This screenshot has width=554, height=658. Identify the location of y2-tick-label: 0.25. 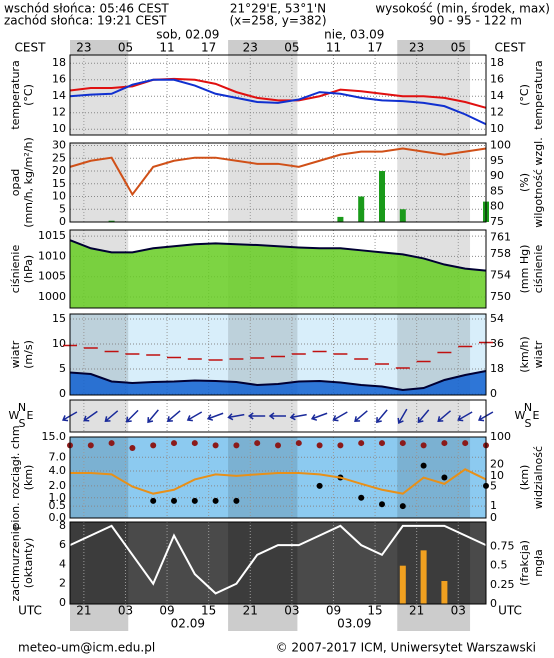
(502, 584).